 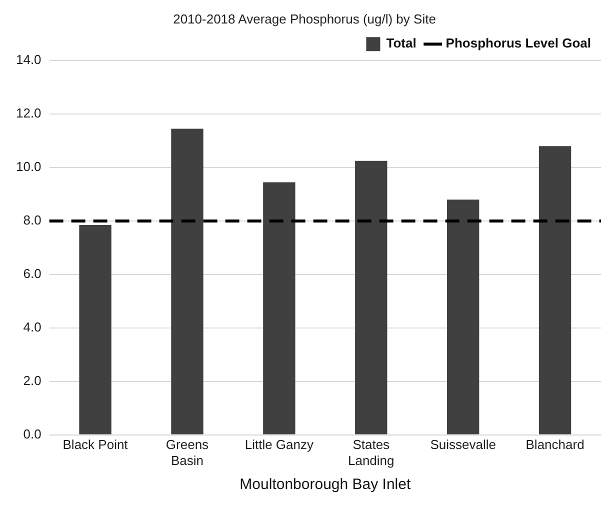 What do you see at coordinates (32, 220) in the screenshot?
I see `y-tick-label: 8.0` at bounding box center [32, 220].